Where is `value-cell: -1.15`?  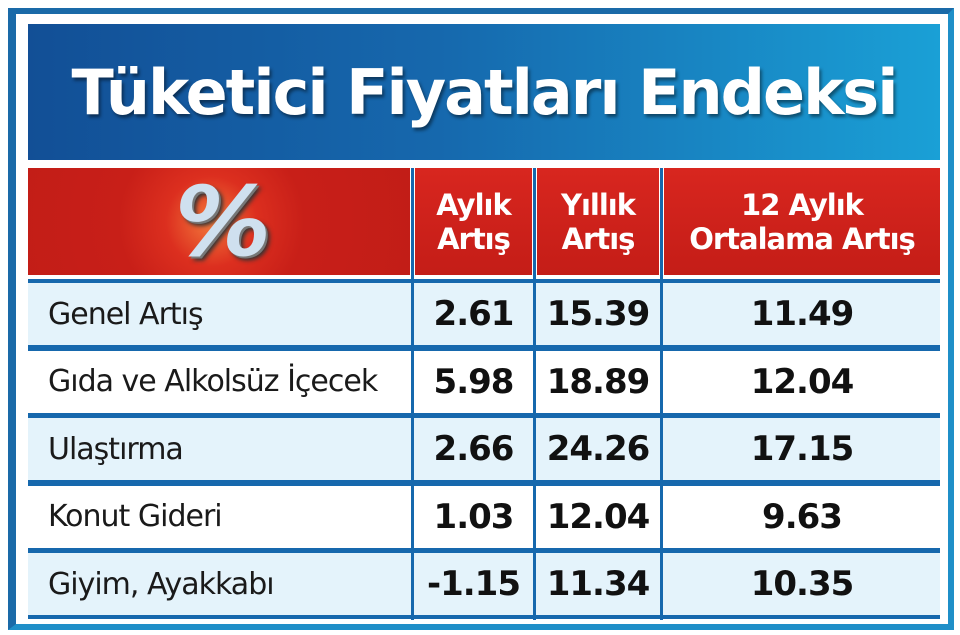
value-cell: -1.15 is located at coordinates (474, 584).